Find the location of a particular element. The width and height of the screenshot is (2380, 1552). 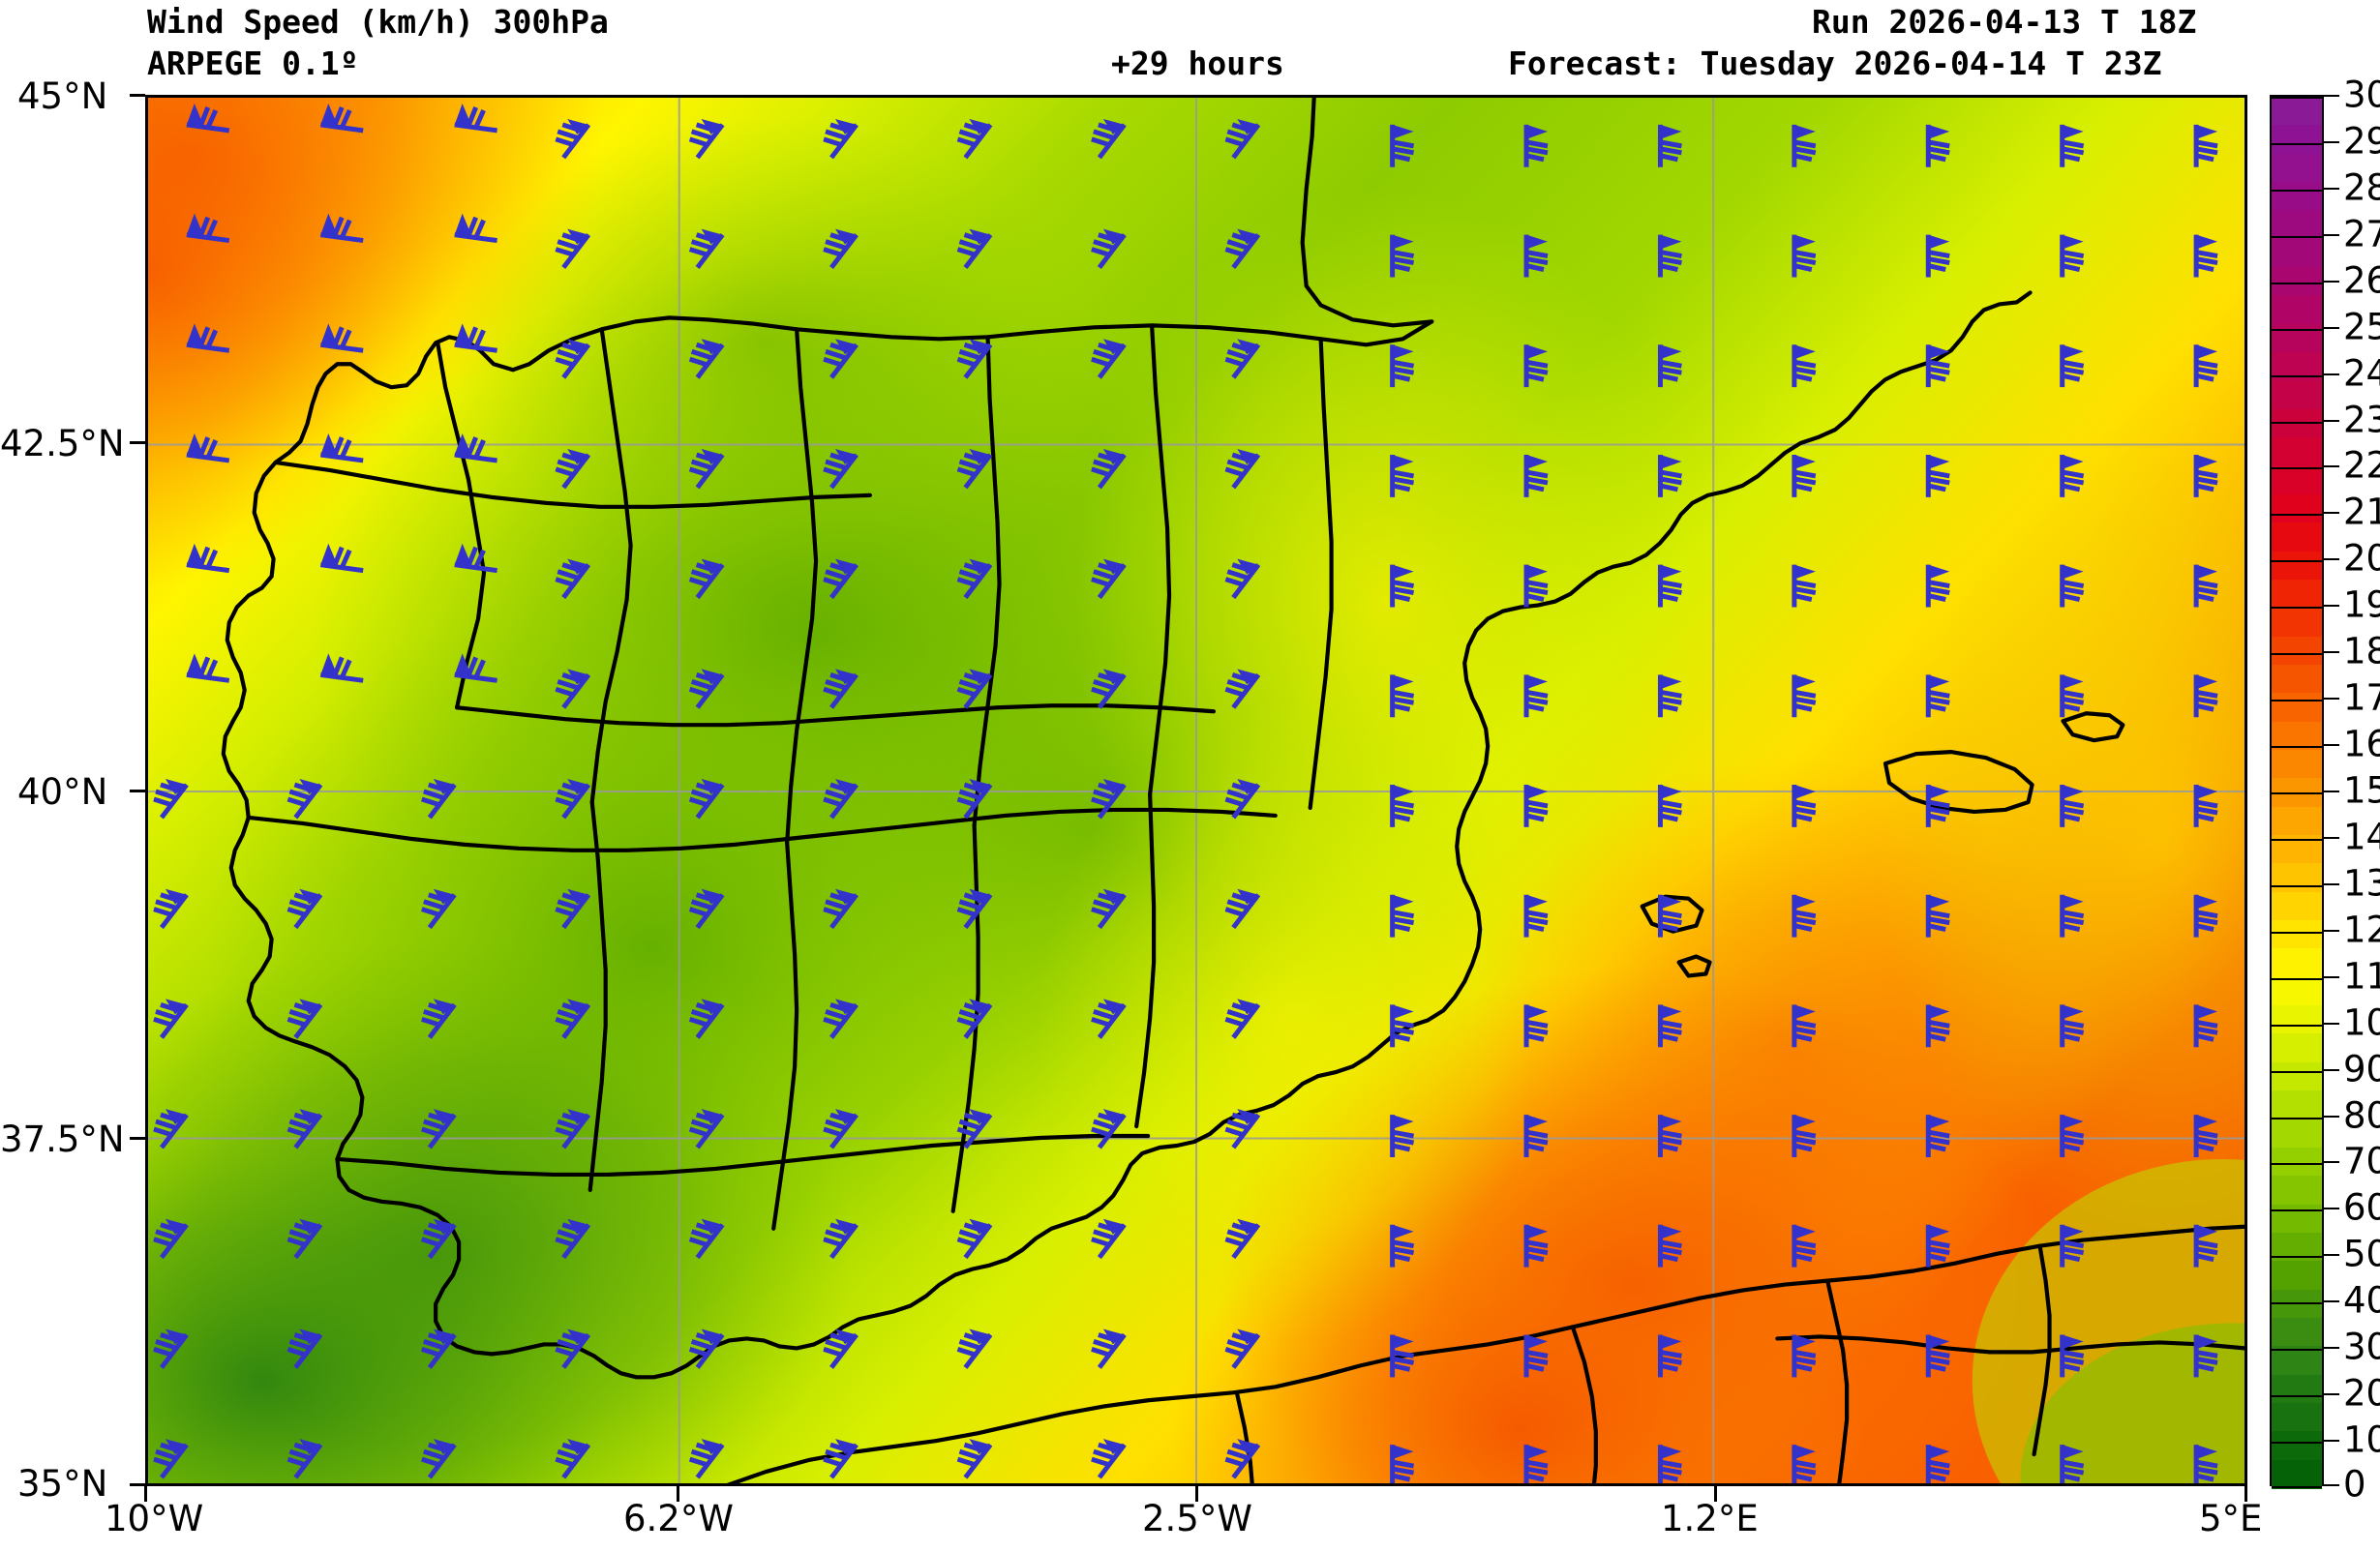

colorbar-tick-label: 80 is located at coordinates (2361, 1116).